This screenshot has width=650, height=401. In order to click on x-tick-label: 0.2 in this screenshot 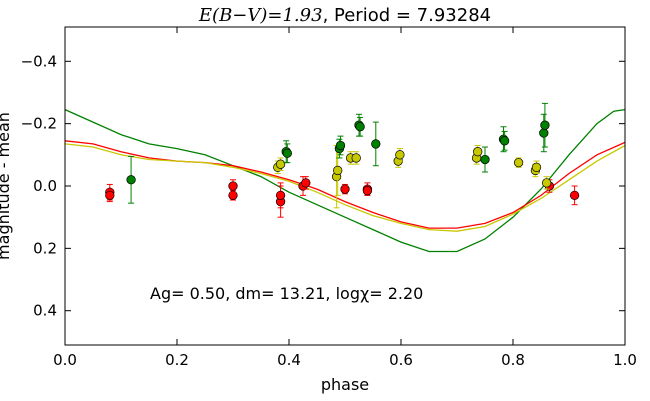, I will do `click(177, 360)`.